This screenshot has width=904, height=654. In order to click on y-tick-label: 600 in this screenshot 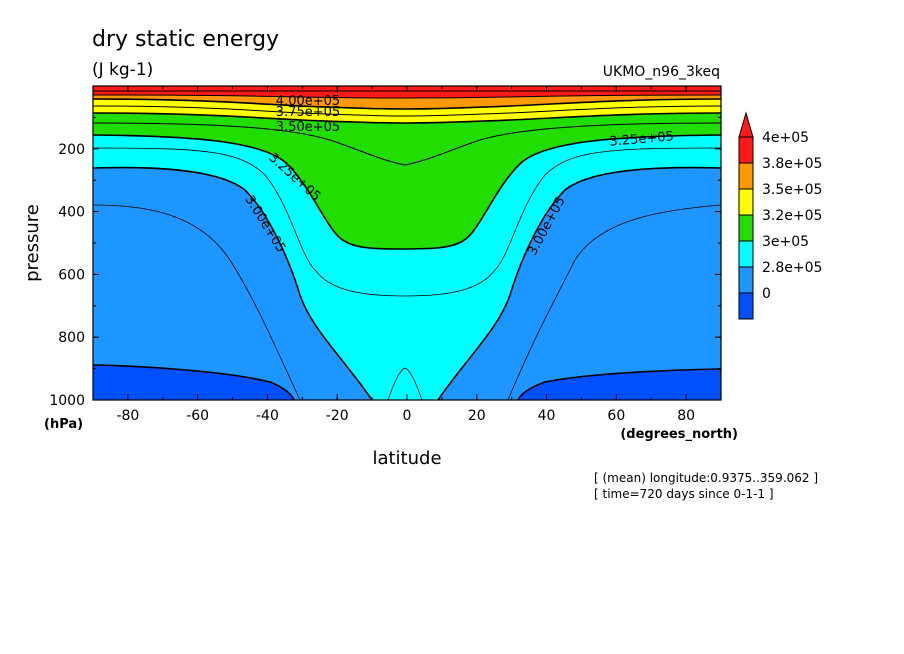, I will do `click(71, 275)`.